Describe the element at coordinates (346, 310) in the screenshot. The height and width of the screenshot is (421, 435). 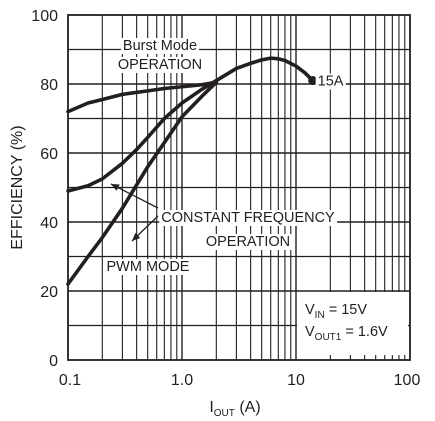
I see `condition-value: = 15V` at that location.